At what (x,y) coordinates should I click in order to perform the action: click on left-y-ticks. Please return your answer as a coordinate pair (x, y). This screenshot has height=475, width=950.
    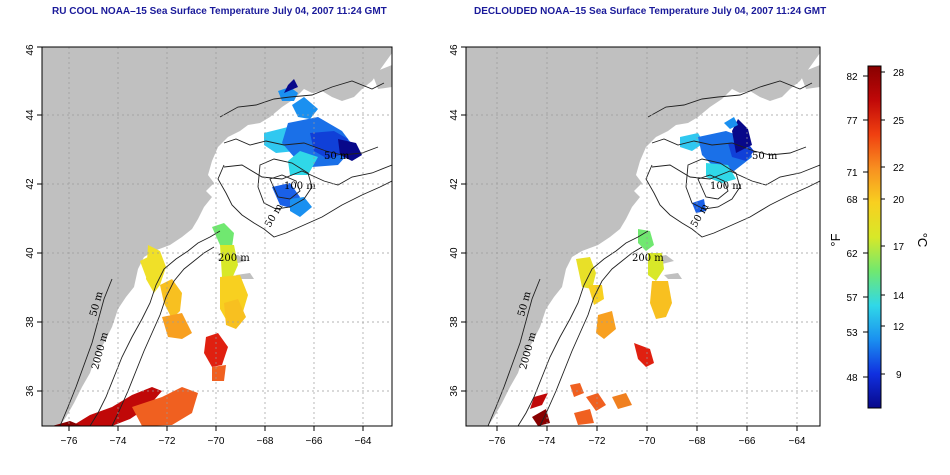
    Looking at the image, I should click on (39, 219).